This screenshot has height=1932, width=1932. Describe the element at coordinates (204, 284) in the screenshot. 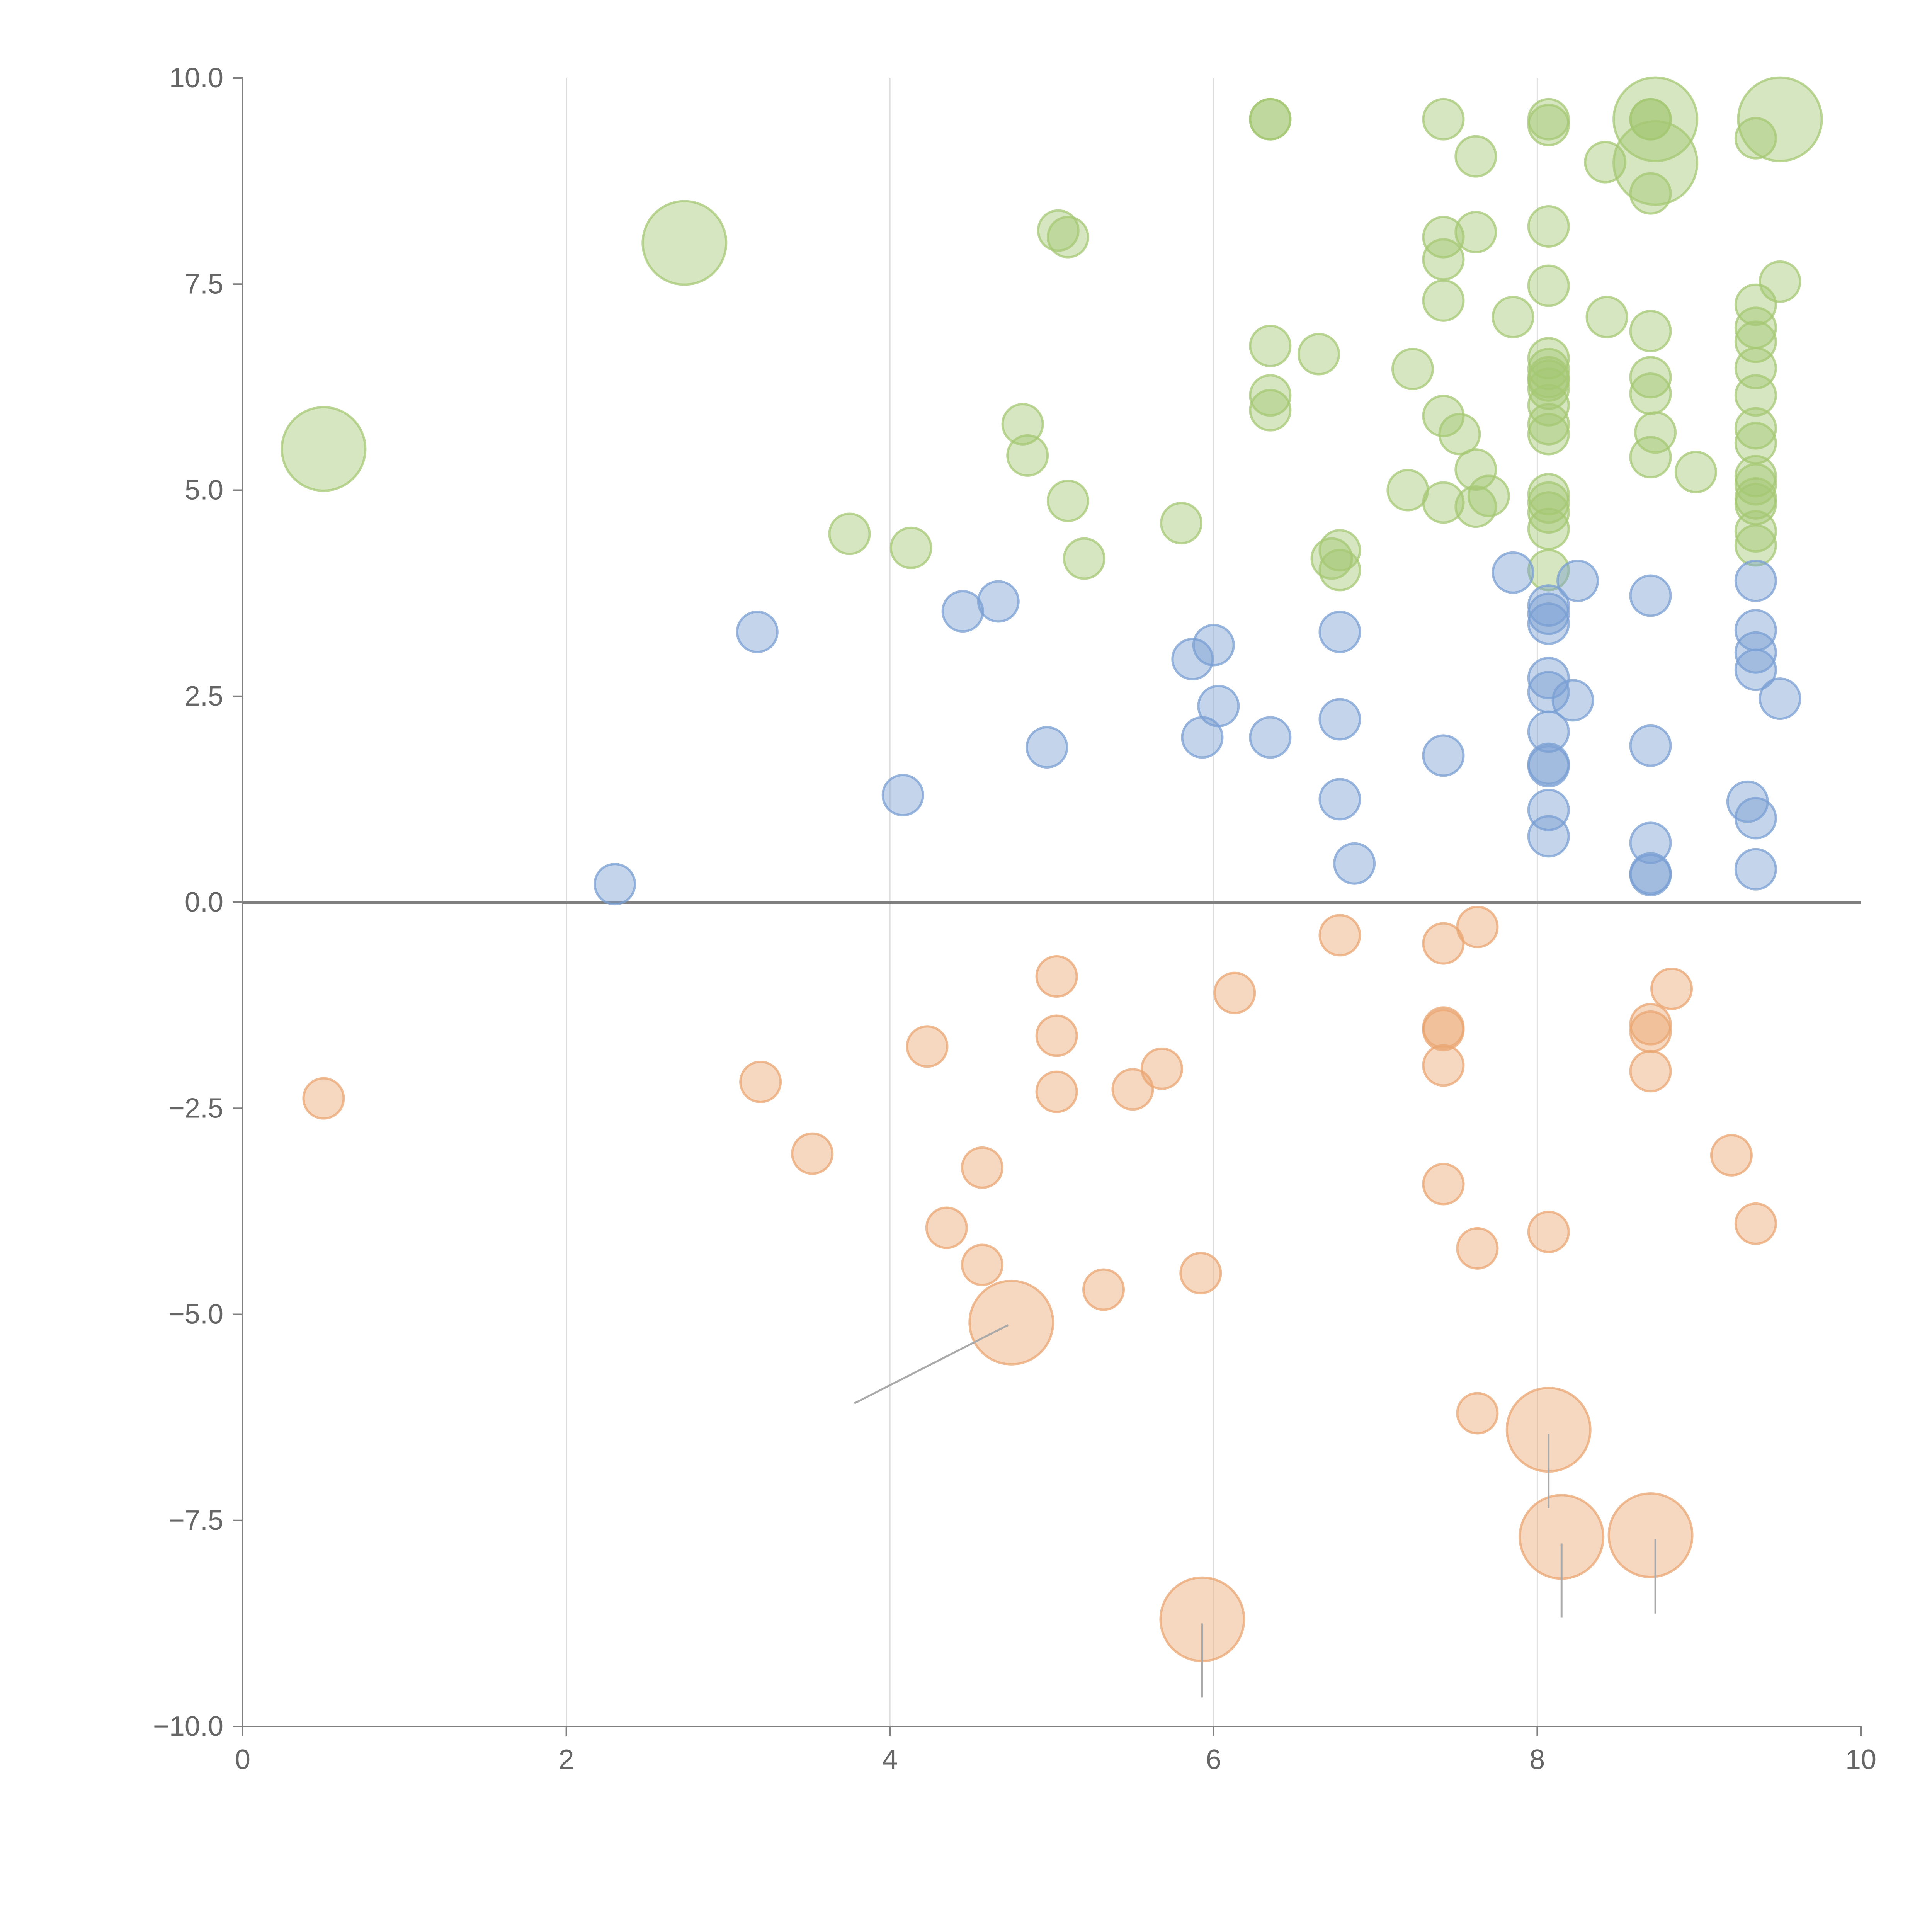

I see `y-tick-label: 7.5` at that location.